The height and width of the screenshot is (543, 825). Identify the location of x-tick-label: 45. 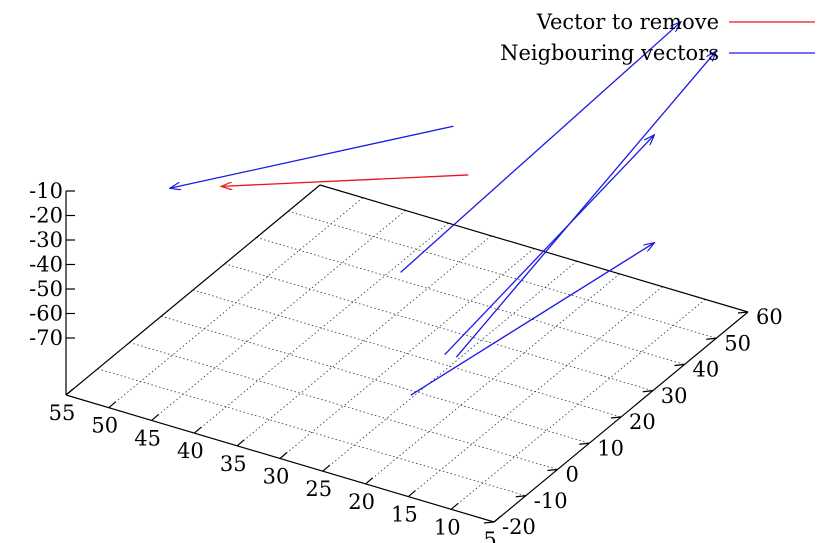
(147, 438).